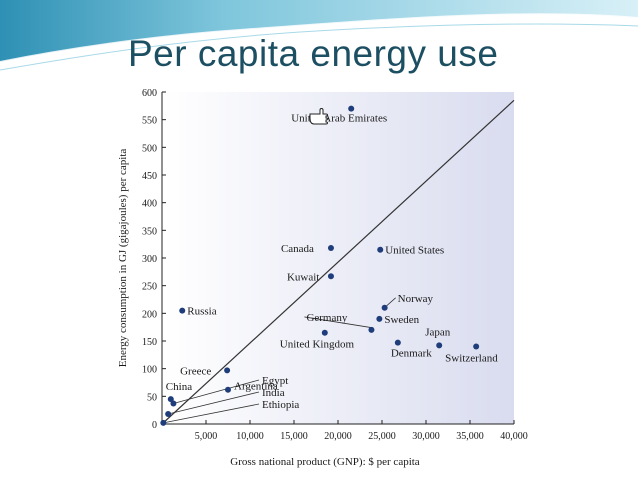 The height and width of the screenshot is (479, 638). What do you see at coordinates (280, 405) in the screenshot?
I see `point-label: Ethiopia` at bounding box center [280, 405].